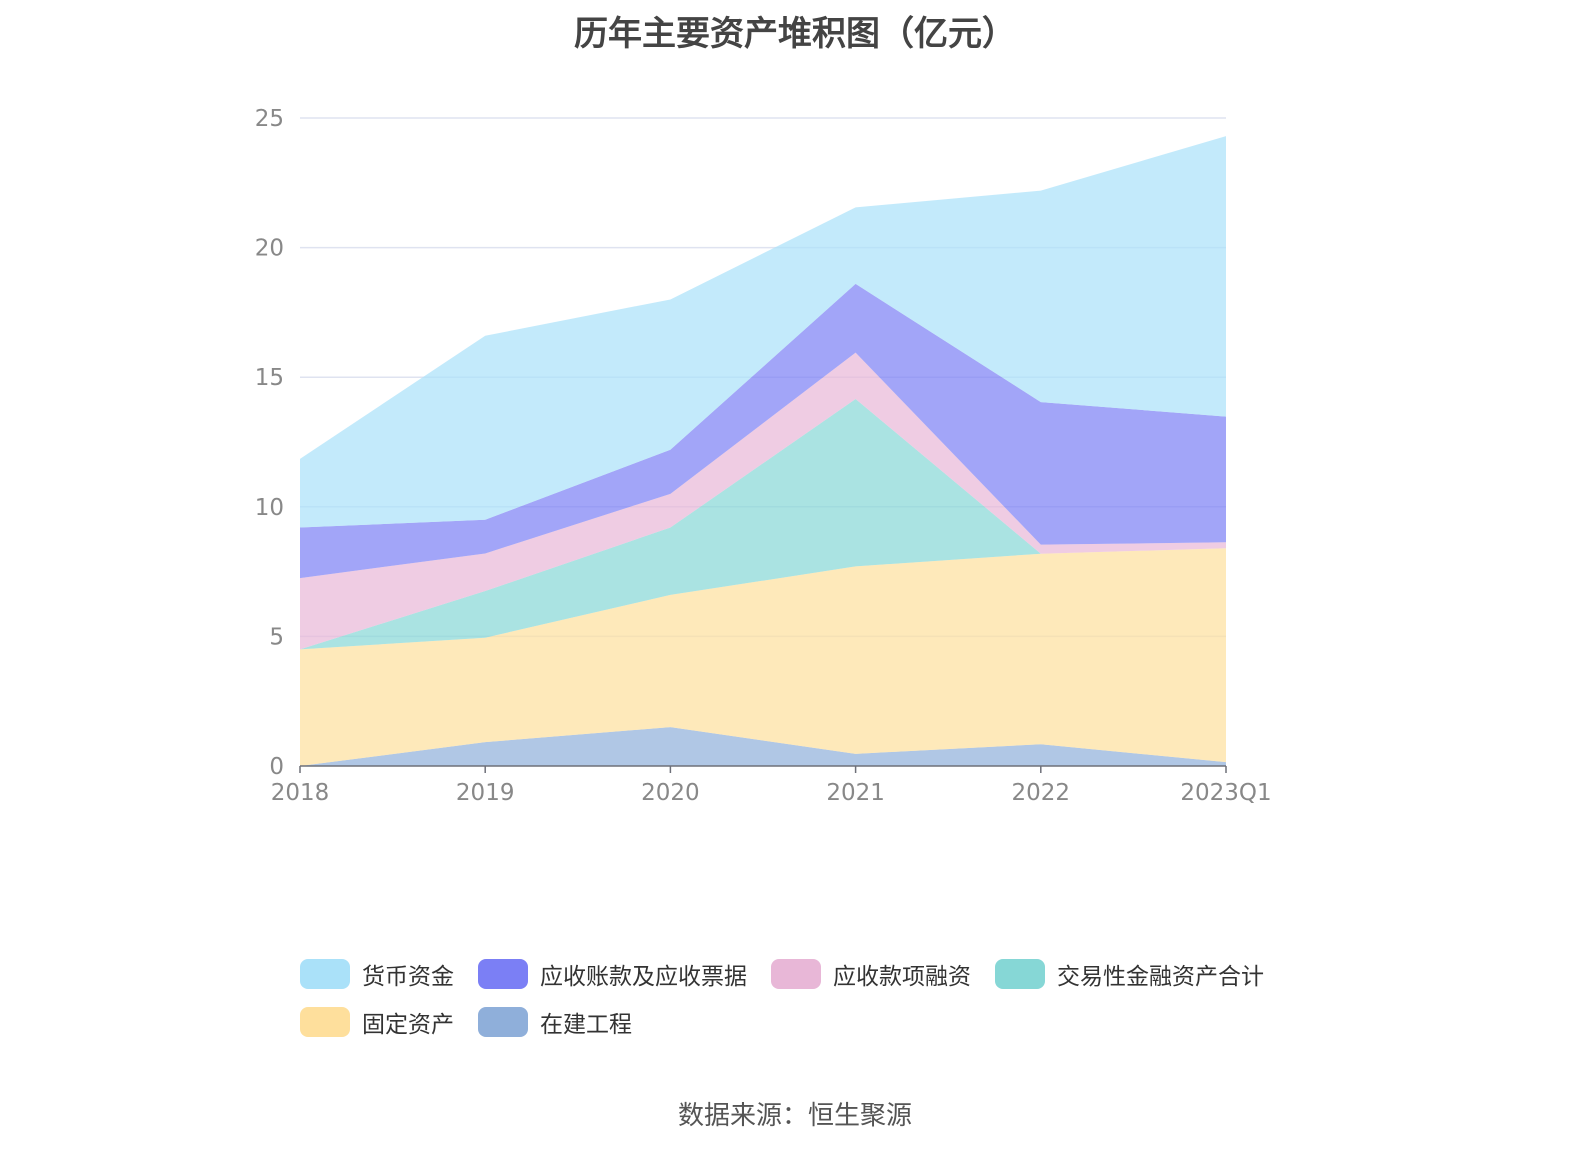  What do you see at coordinates (800, 1022) in the screenshot?
I see `legend-row-2: 固定资产 在建工程` at bounding box center [800, 1022].